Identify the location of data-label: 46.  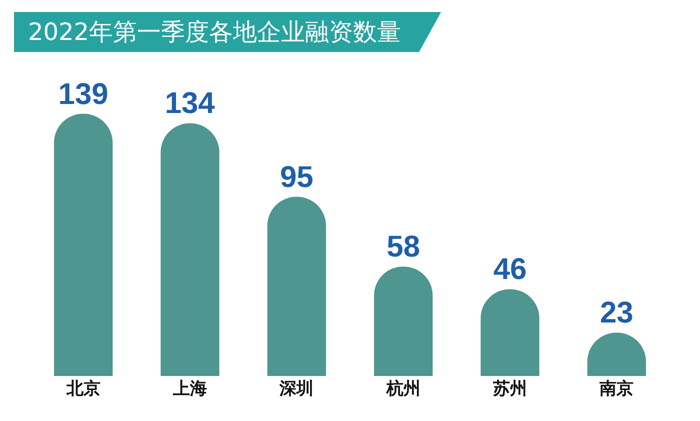
(510, 269).